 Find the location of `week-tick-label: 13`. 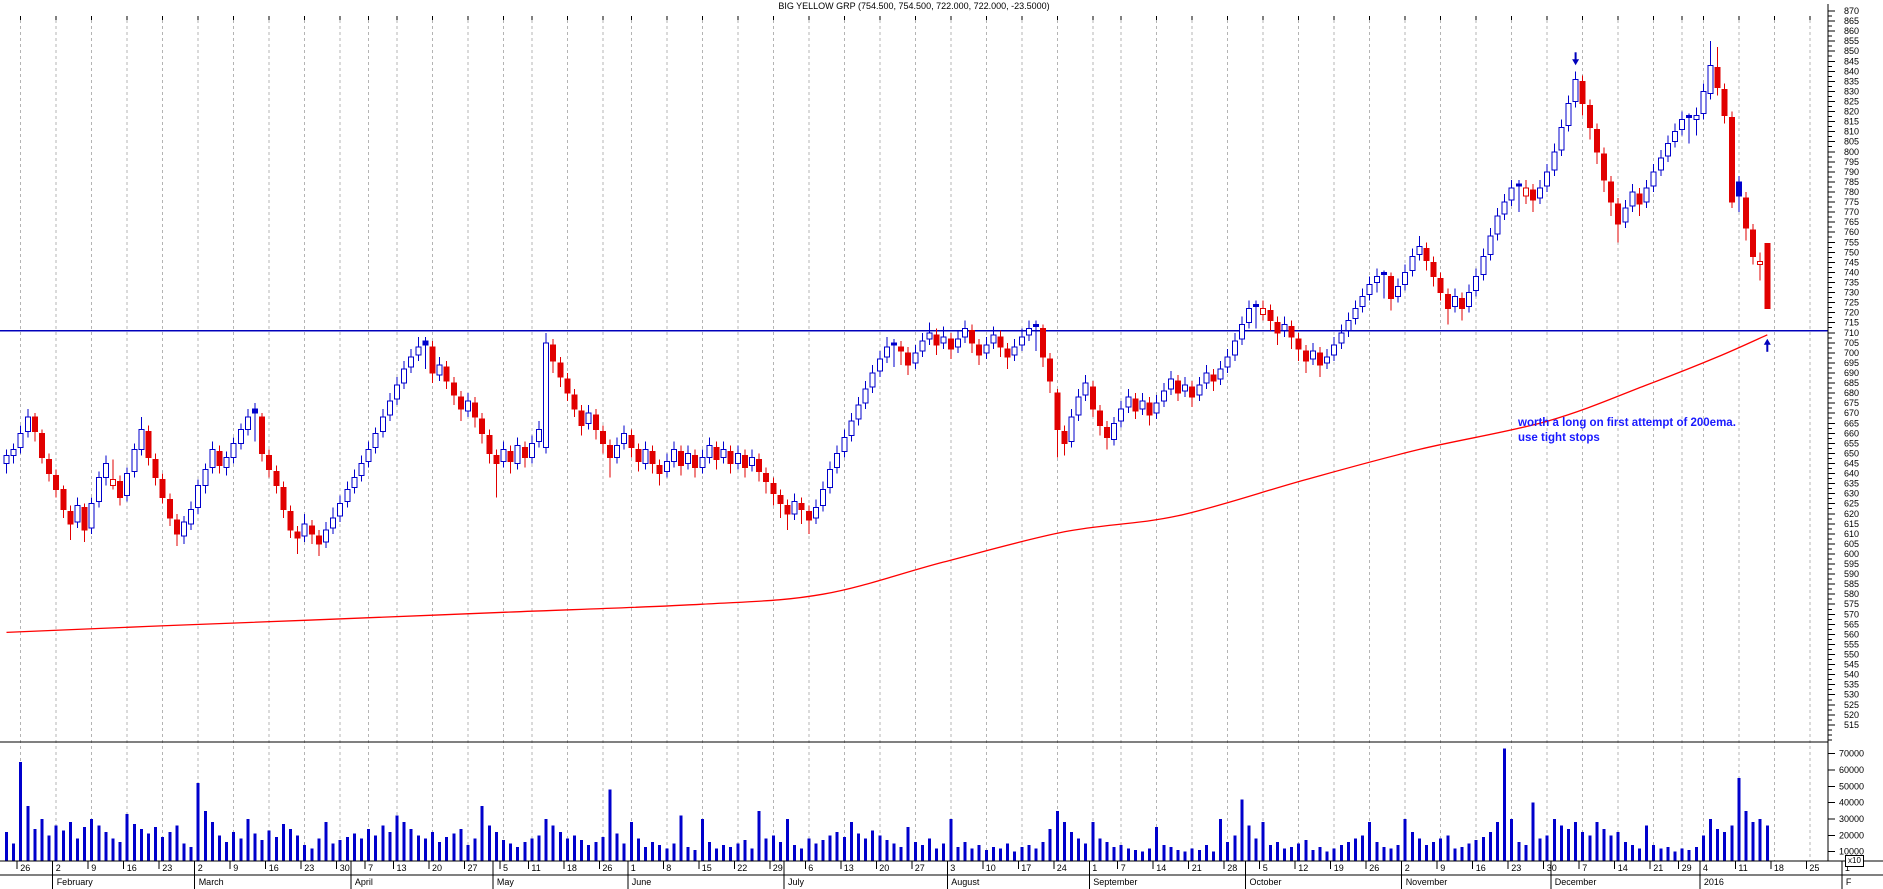

week-tick-label: 13 is located at coordinates (402, 868).